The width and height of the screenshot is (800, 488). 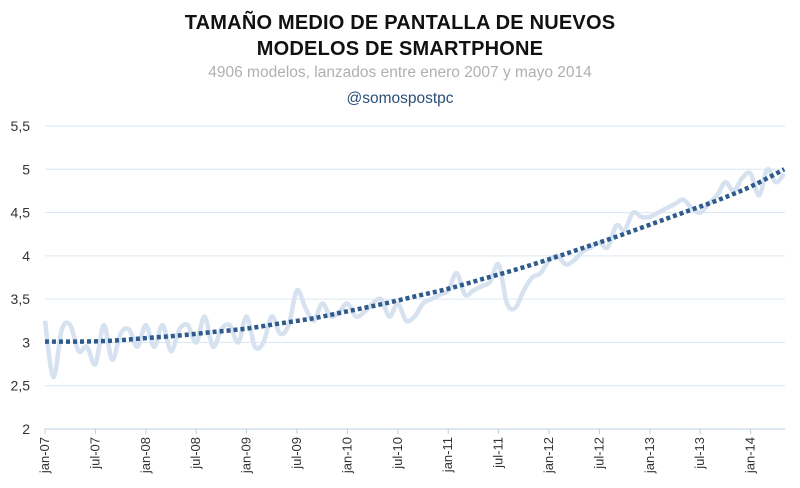 What do you see at coordinates (145, 455) in the screenshot?
I see `x-tick-label: jan-08` at bounding box center [145, 455].